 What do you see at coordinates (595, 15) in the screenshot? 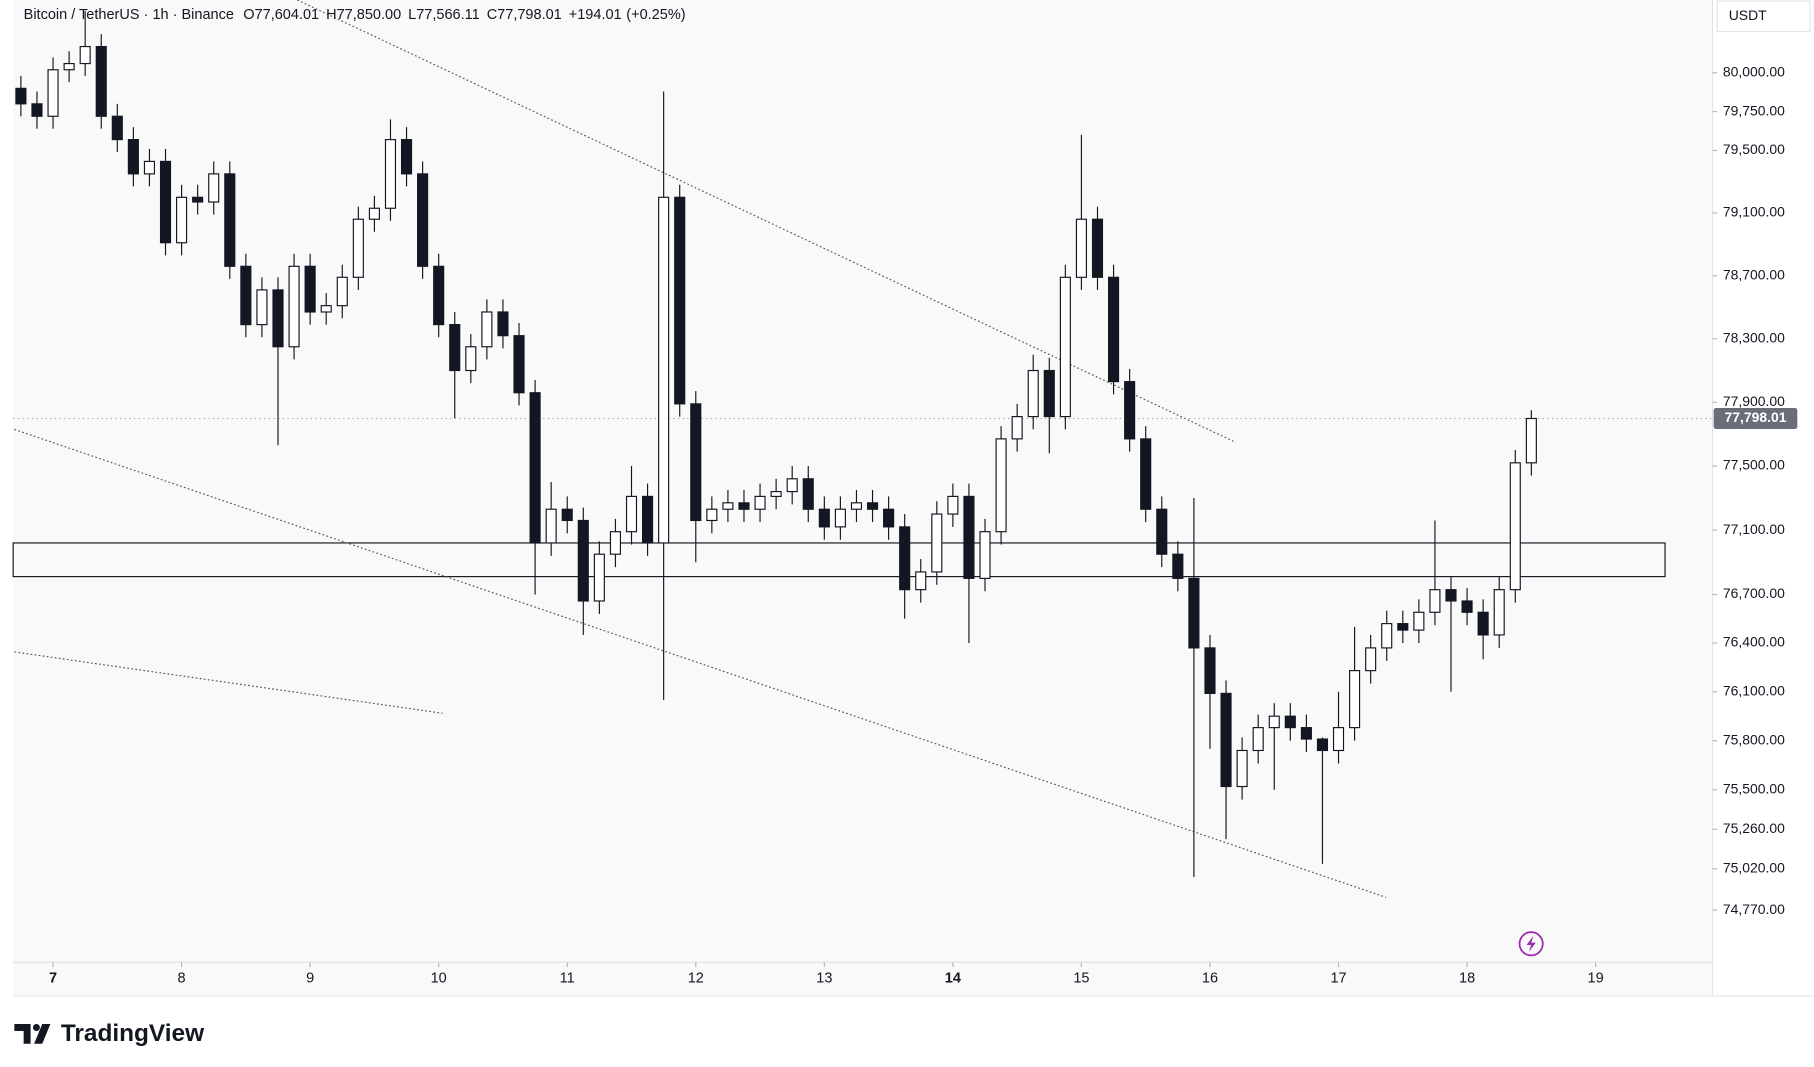
I see `change-value: +194.01` at bounding box center [595, 15].